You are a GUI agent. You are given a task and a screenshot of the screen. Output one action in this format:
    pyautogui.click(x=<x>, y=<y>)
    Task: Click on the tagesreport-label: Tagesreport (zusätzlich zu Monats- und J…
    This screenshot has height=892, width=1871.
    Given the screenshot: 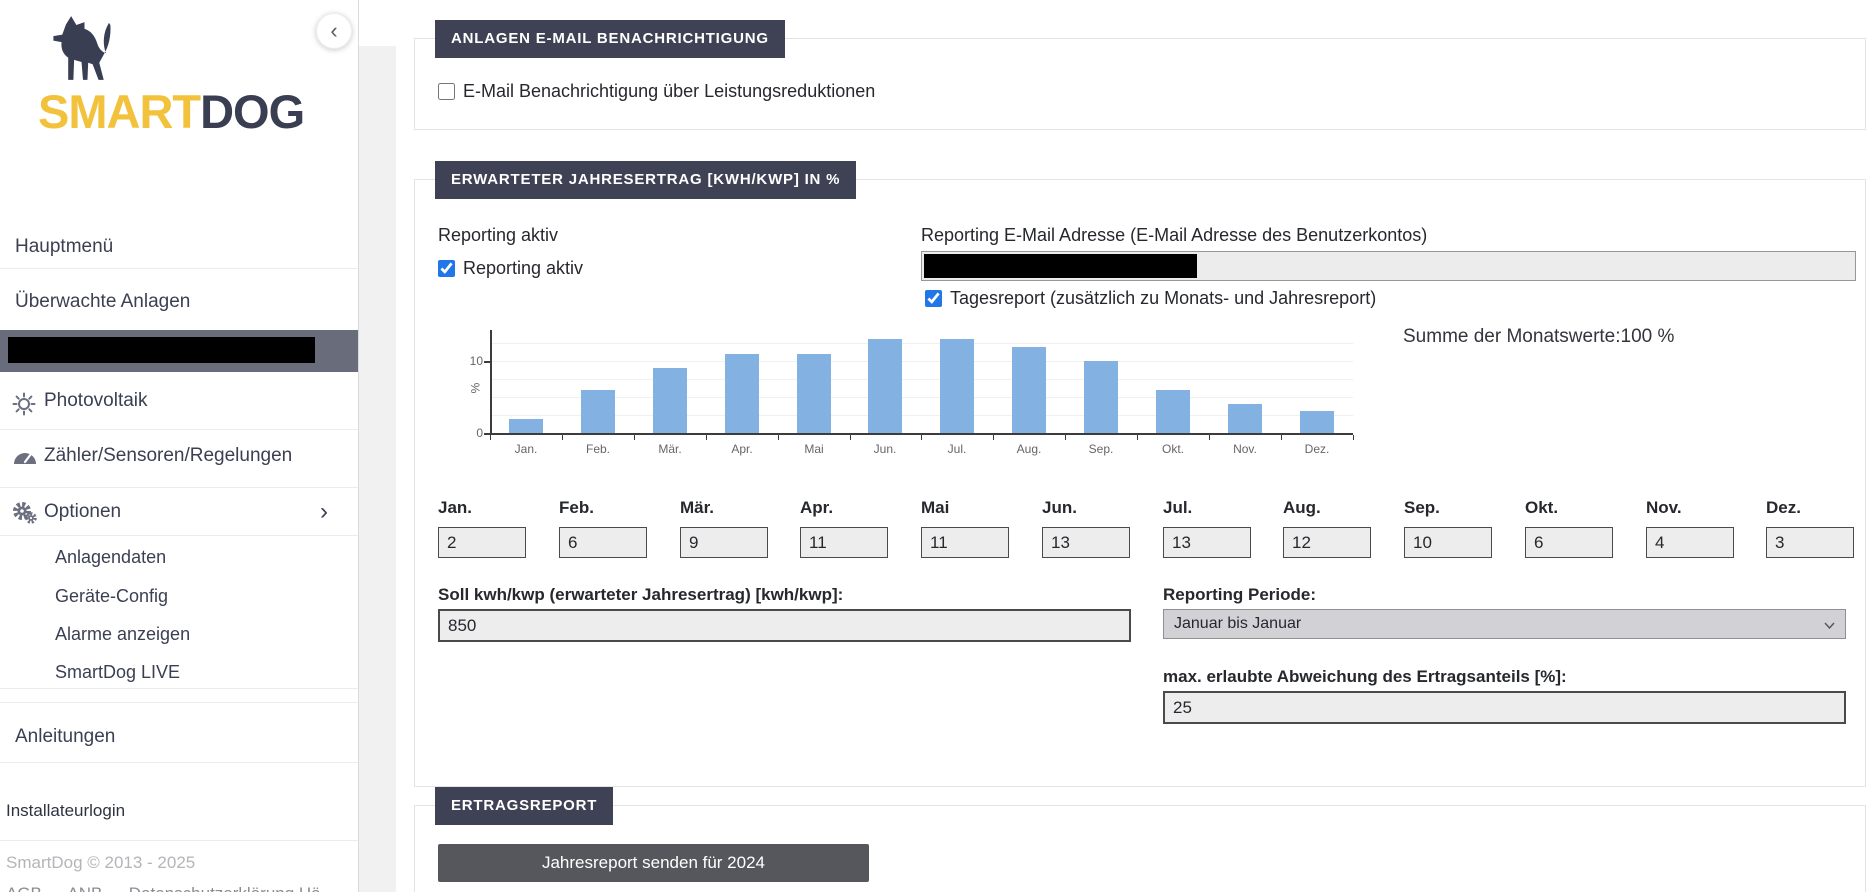 What is the action you would take?
    pyautogui.click(x=1163, y=298)
    